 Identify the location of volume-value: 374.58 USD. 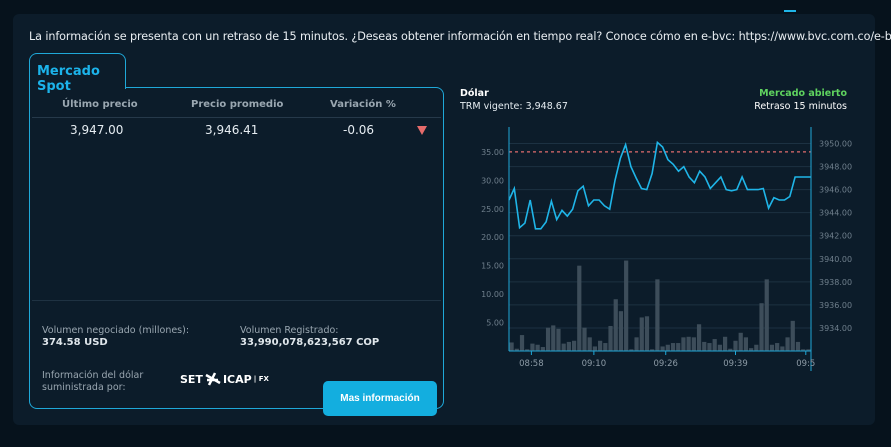
(75, 342).